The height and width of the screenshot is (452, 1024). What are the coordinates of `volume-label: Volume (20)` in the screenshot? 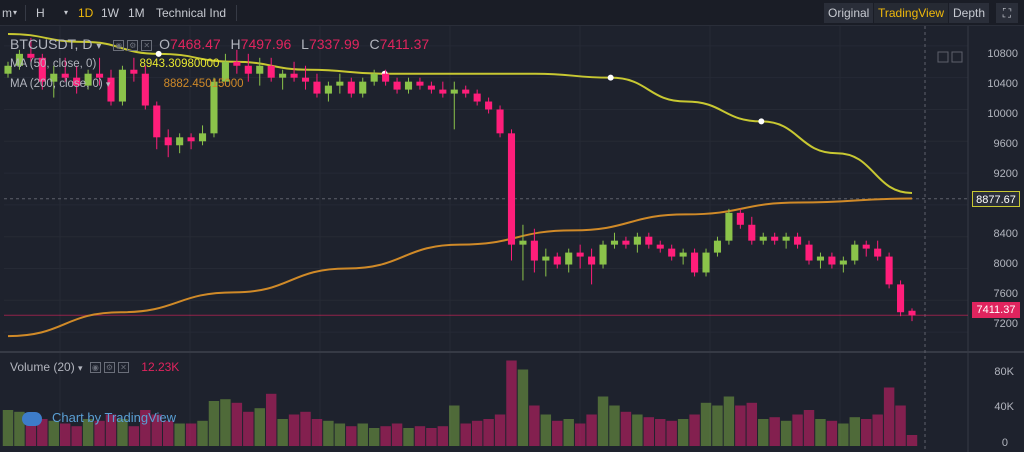 It's located at (42, 367).